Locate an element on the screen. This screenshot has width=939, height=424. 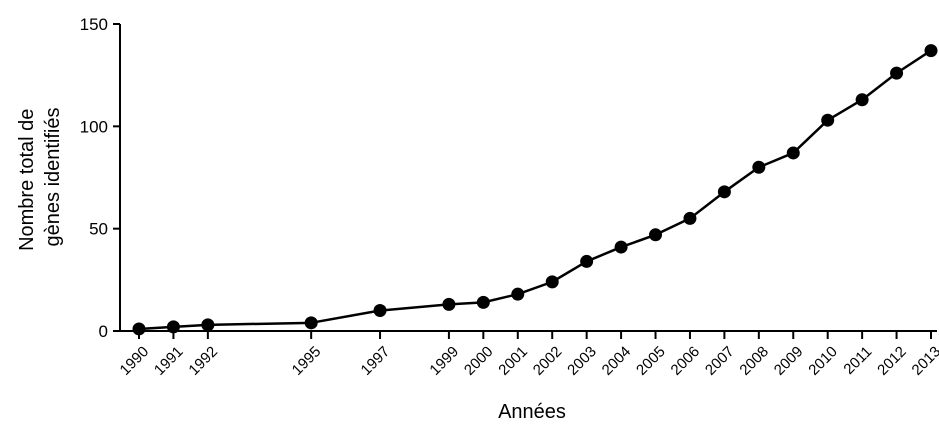
x-tick-label: 2004 is located at coordinates (617, 361).